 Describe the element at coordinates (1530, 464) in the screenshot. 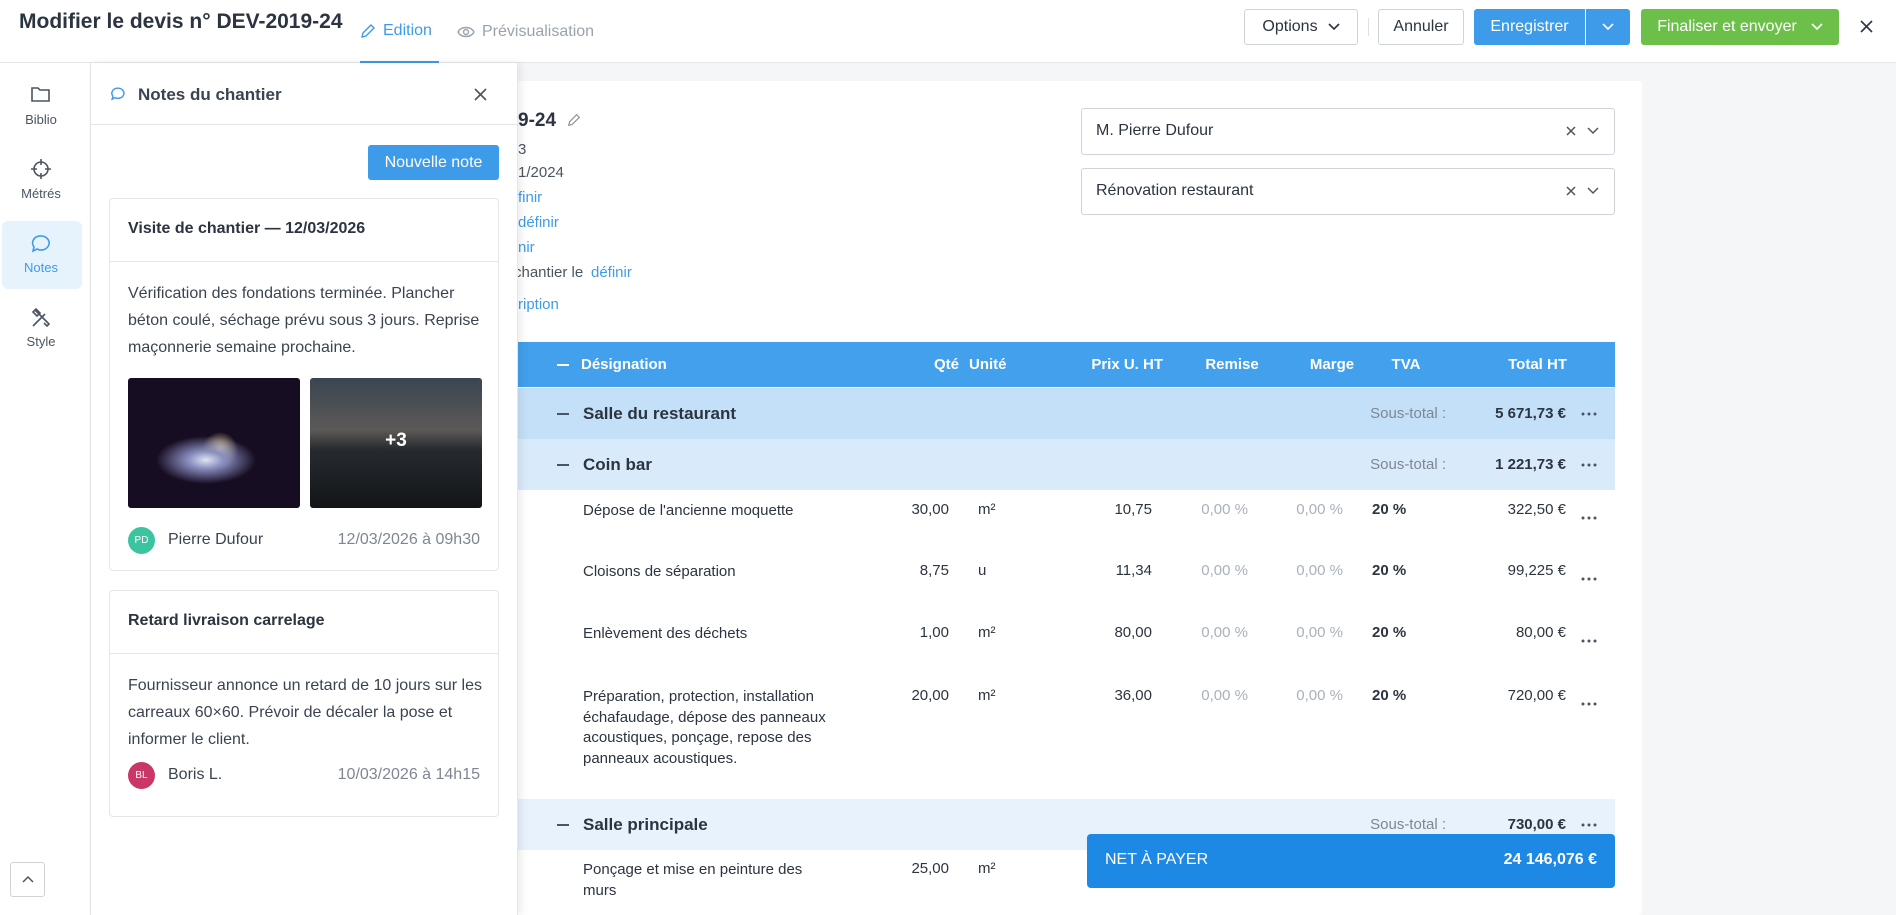

I see `subtotal-value: 1 221,73 €` at that location.